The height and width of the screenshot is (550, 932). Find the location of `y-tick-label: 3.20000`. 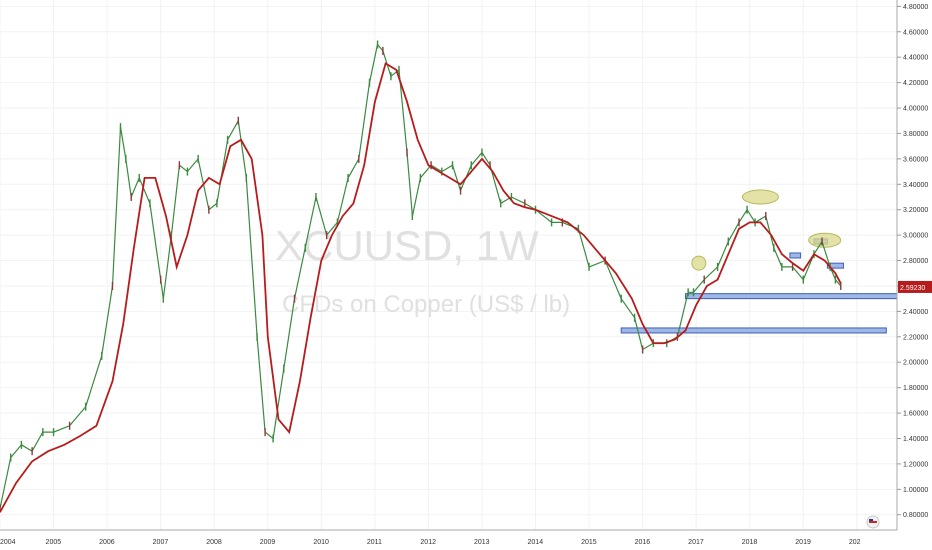

y-tick-label: 3.20000 is located at coordinates (915, 210).